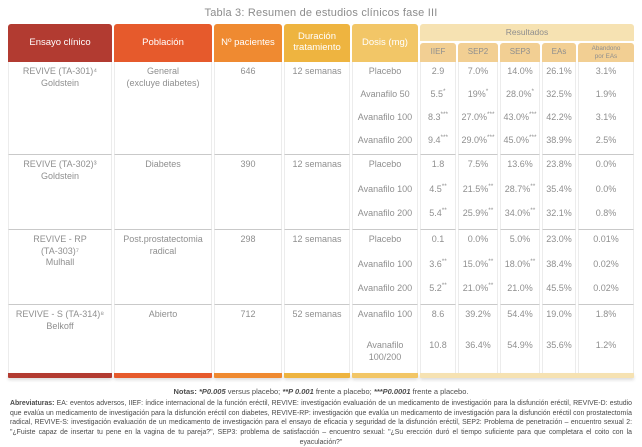 Image resolution: width=642 pixels, height=447 pixels. Describe the element at coordinates (438, 192) in the screenshot. I see `result-iief: 4.5**` at that location.